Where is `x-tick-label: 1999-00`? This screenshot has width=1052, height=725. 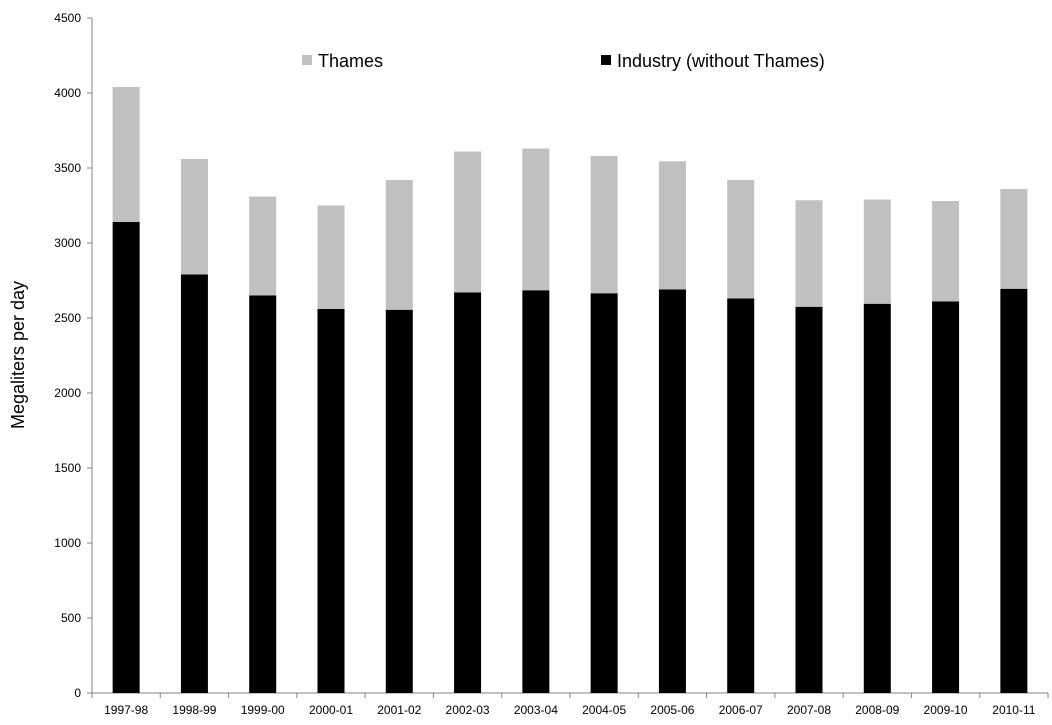 x-tick-label: 1999-00 is located at coordinates (263, 710).